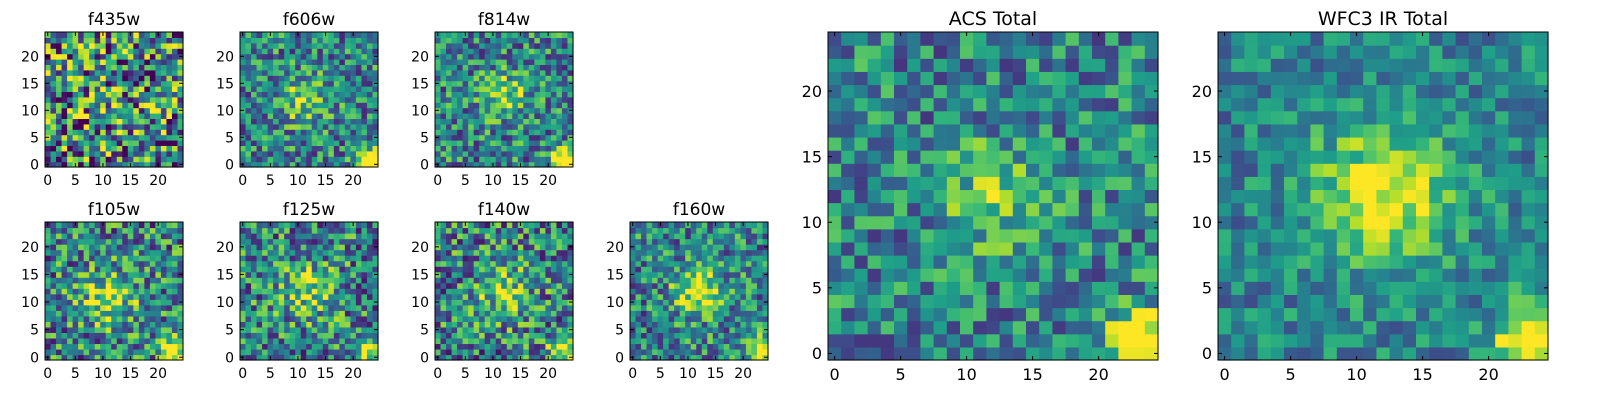 Image resolution: width=1600 pixels, height=400 pixels. What do you see at coordinates (353, 181) in the screenshot?
I see `x-tick-label: 20` at bounding box center [353, 181].